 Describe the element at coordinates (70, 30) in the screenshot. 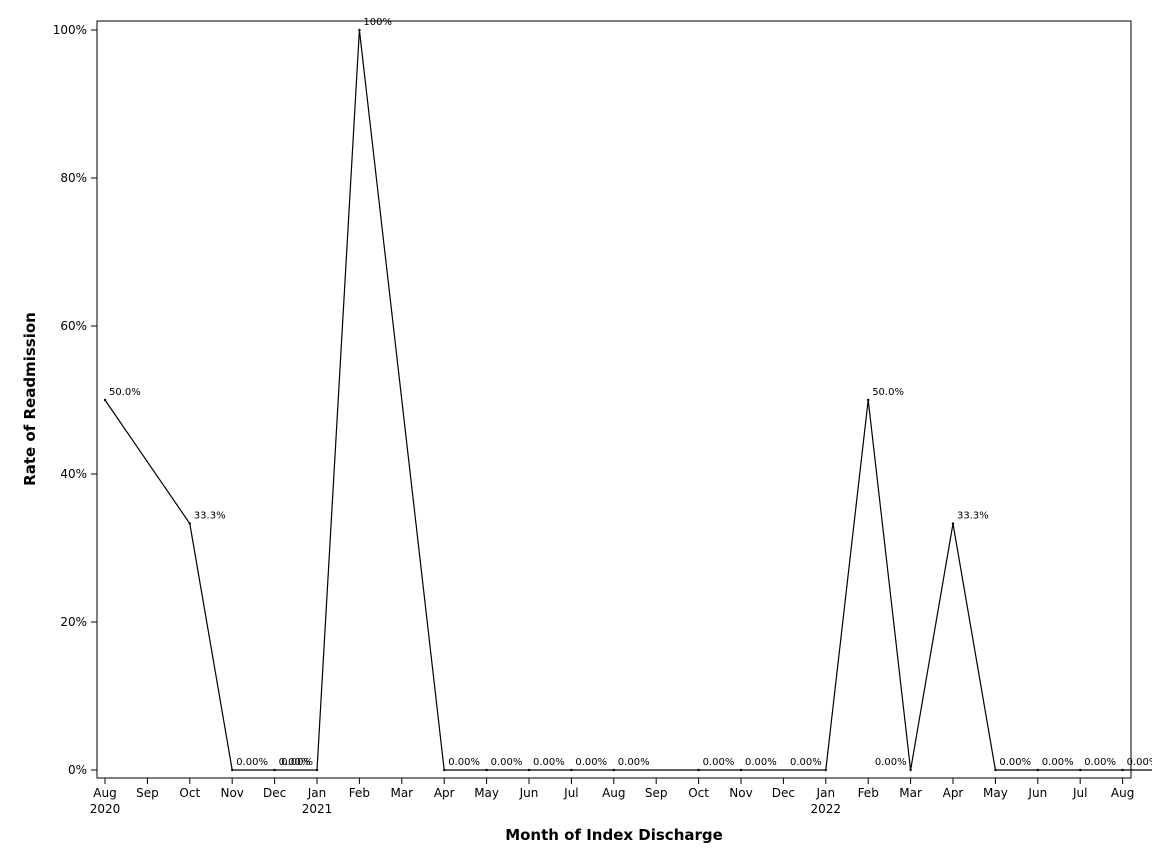

I see `y-tick-label: 100%` at that location.